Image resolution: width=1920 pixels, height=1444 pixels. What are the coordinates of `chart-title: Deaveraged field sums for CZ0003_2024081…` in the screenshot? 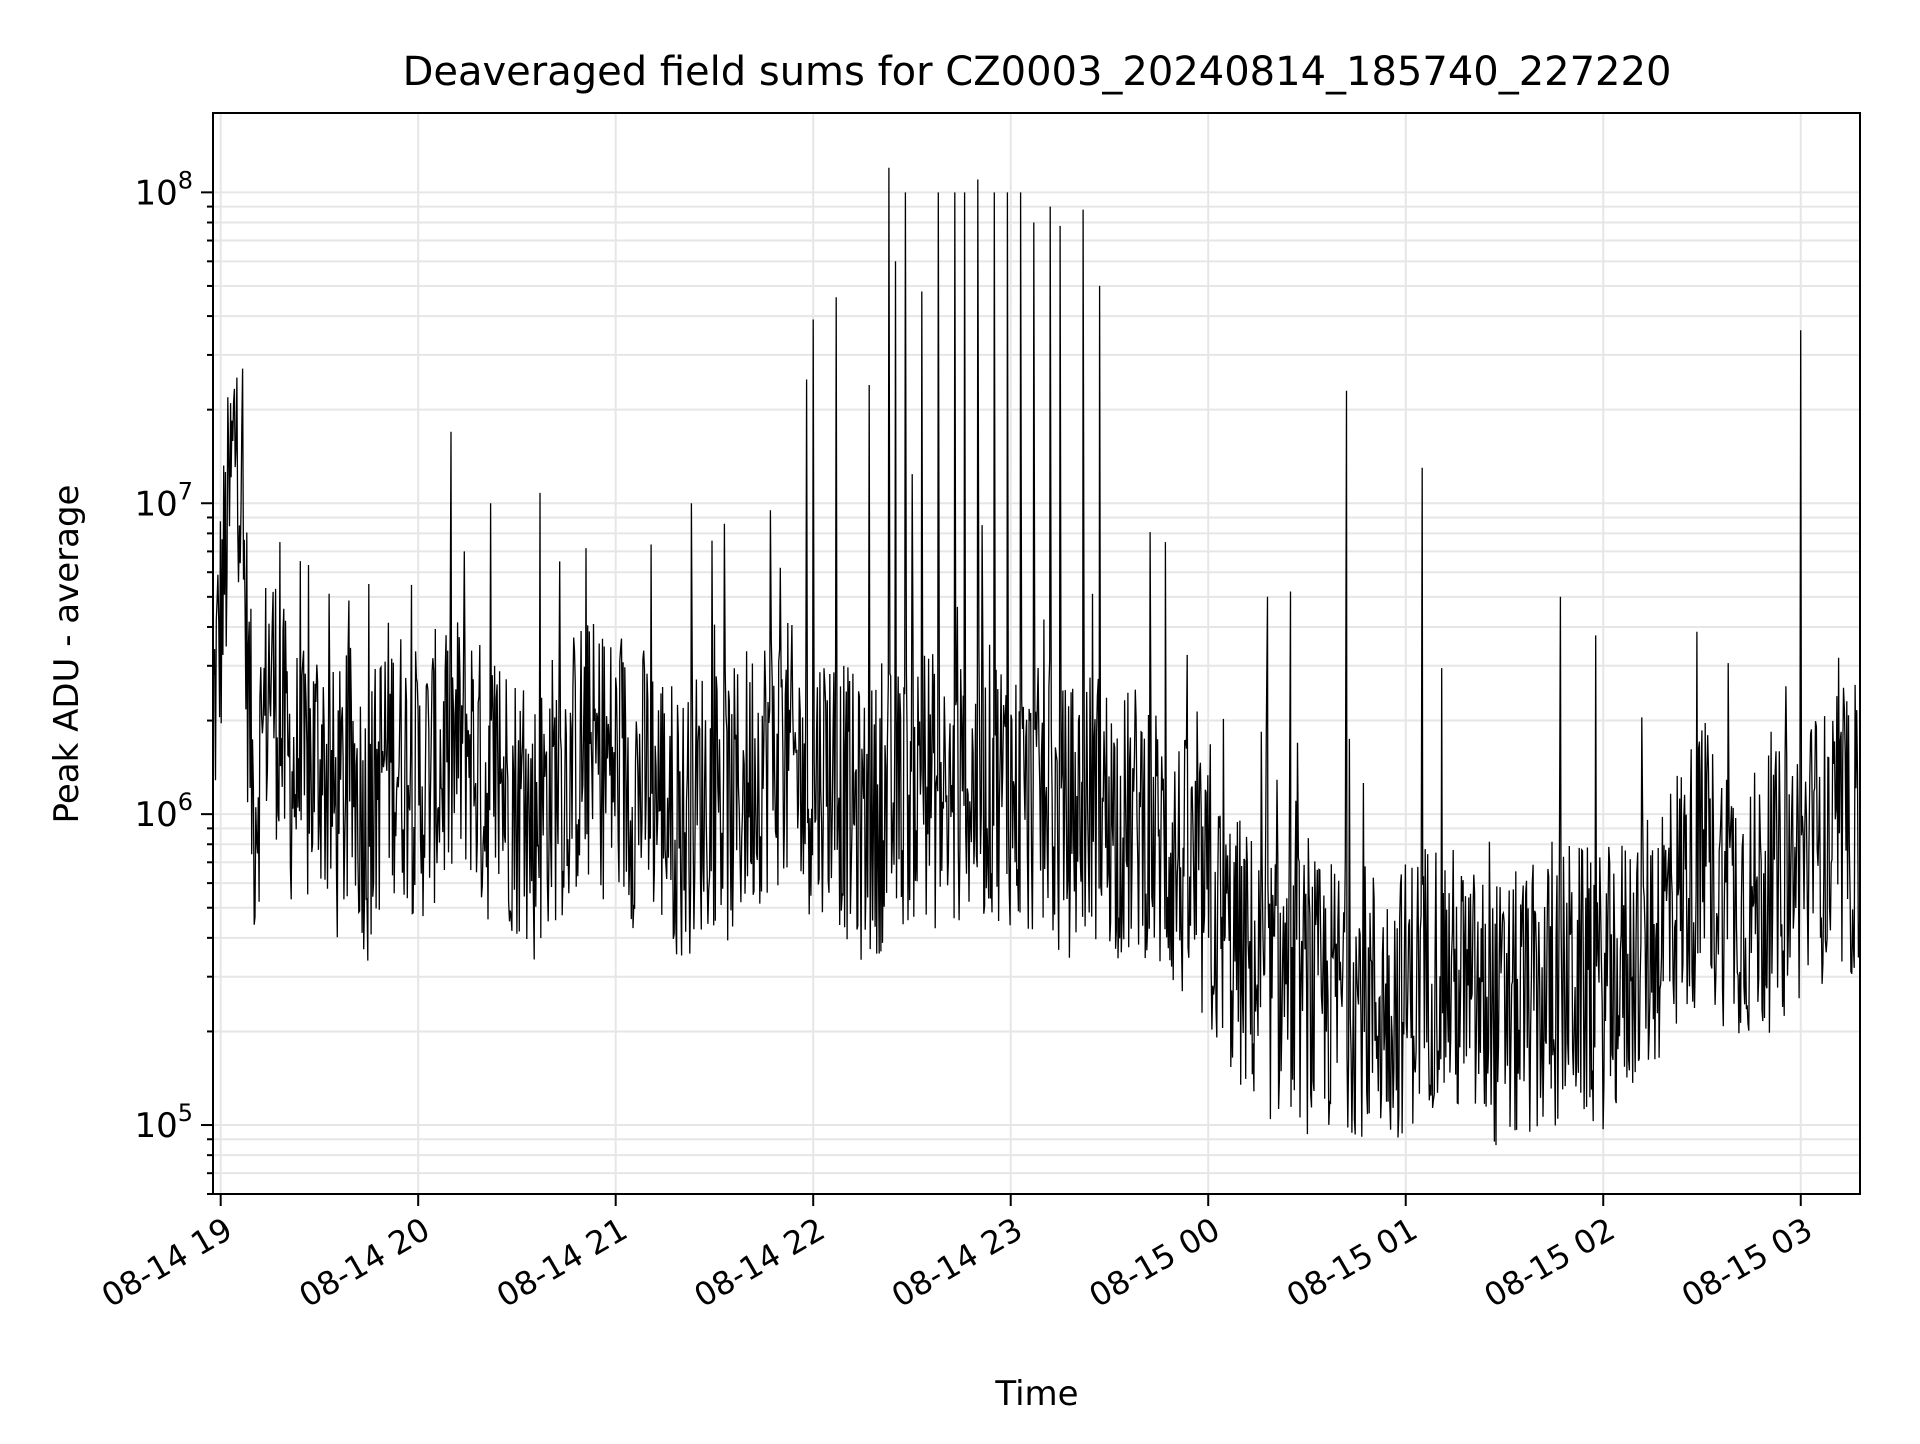 It's located at (1037, 72).